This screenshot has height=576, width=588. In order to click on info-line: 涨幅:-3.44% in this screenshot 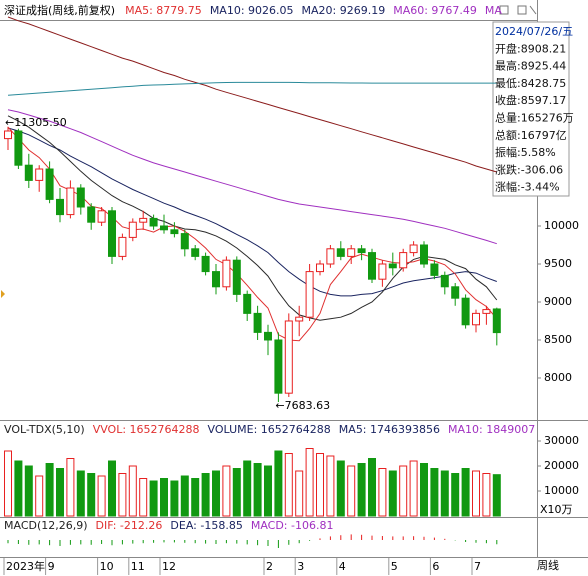, I will do `click(527, 187)`.